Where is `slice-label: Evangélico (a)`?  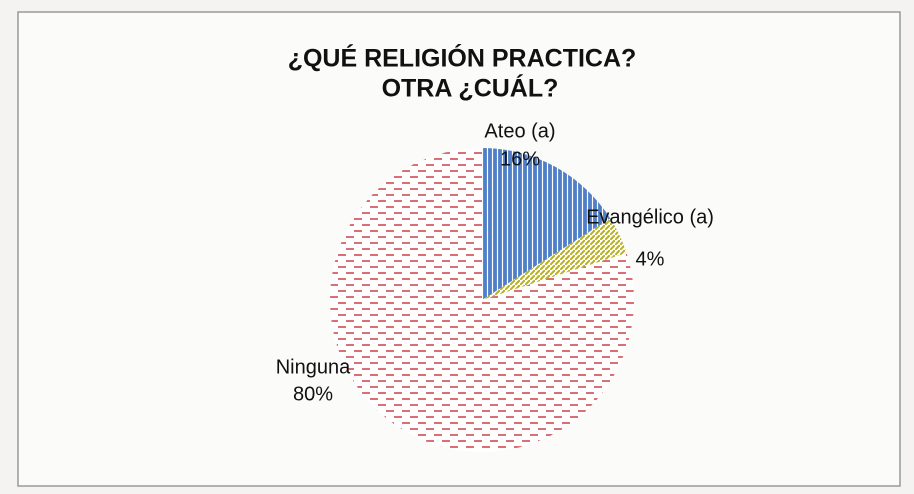 slice-label: Evangélico (a) is located at coordinates (650, 217).